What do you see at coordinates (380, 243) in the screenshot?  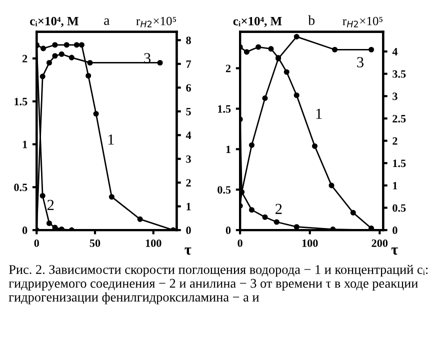 I see `x-tick-label: 200` at bounding box center [380, 243].